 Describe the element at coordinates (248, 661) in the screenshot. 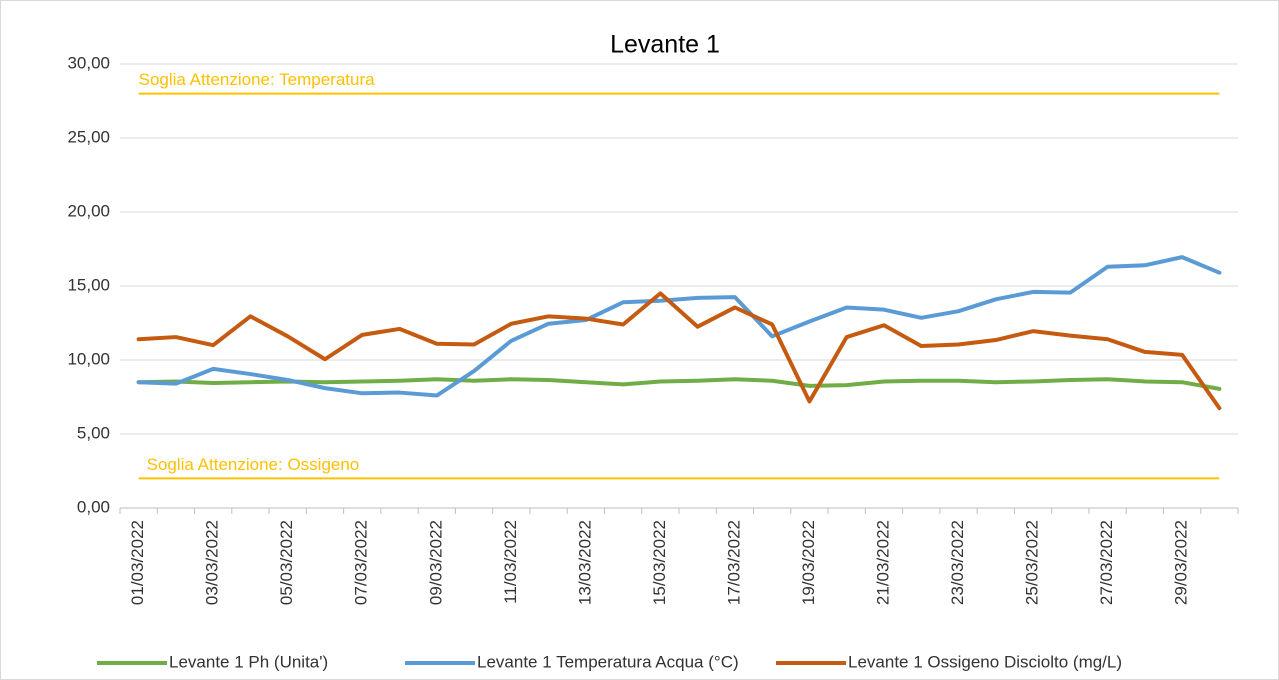

I see `legend-label: Levante 1 Ph (Unita')` at that location.